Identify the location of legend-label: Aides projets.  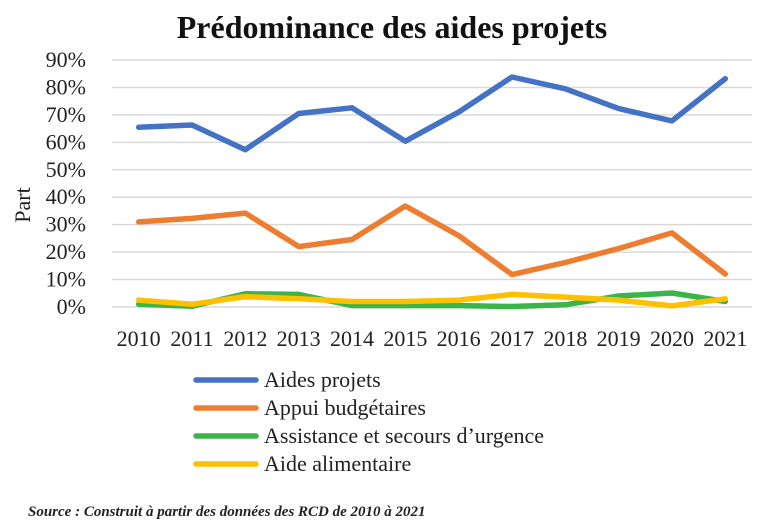
(322, 379).